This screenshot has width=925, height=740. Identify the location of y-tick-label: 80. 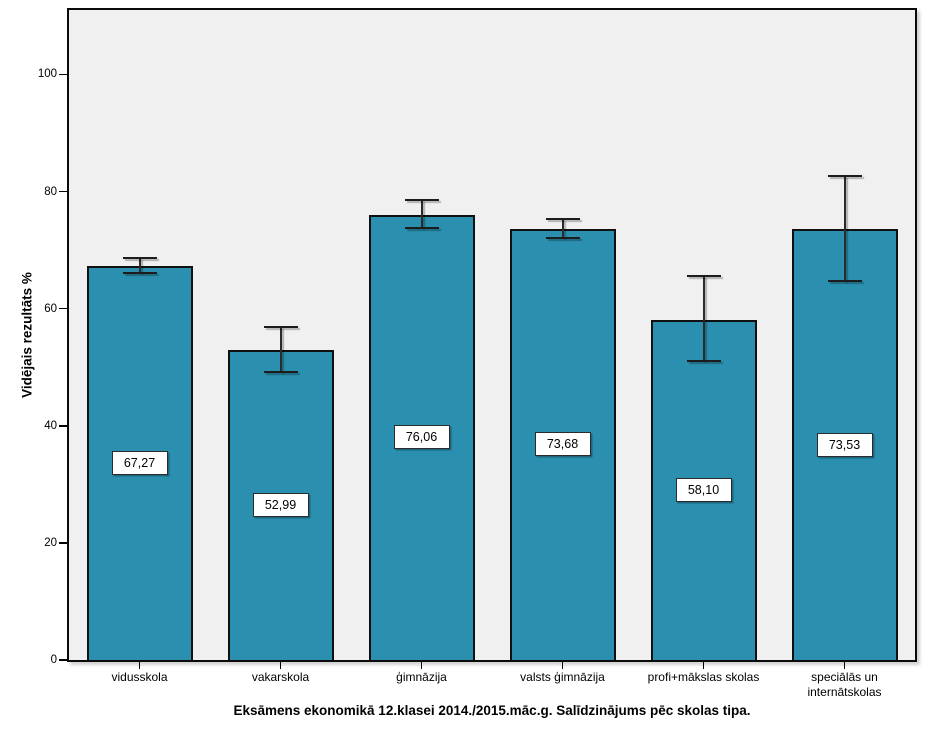
(50, 191).